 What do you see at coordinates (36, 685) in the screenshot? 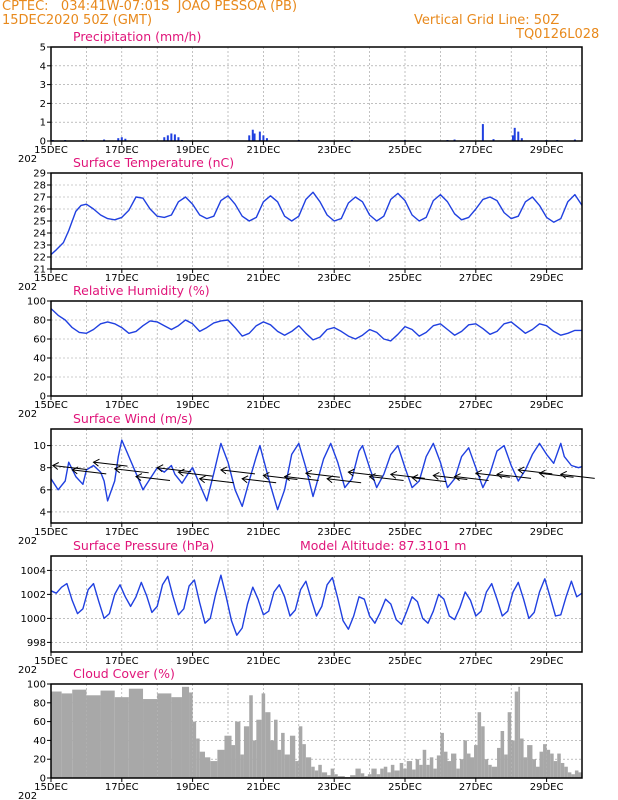
I see `y-tick-label: 100` at bounding box center [36, 685].